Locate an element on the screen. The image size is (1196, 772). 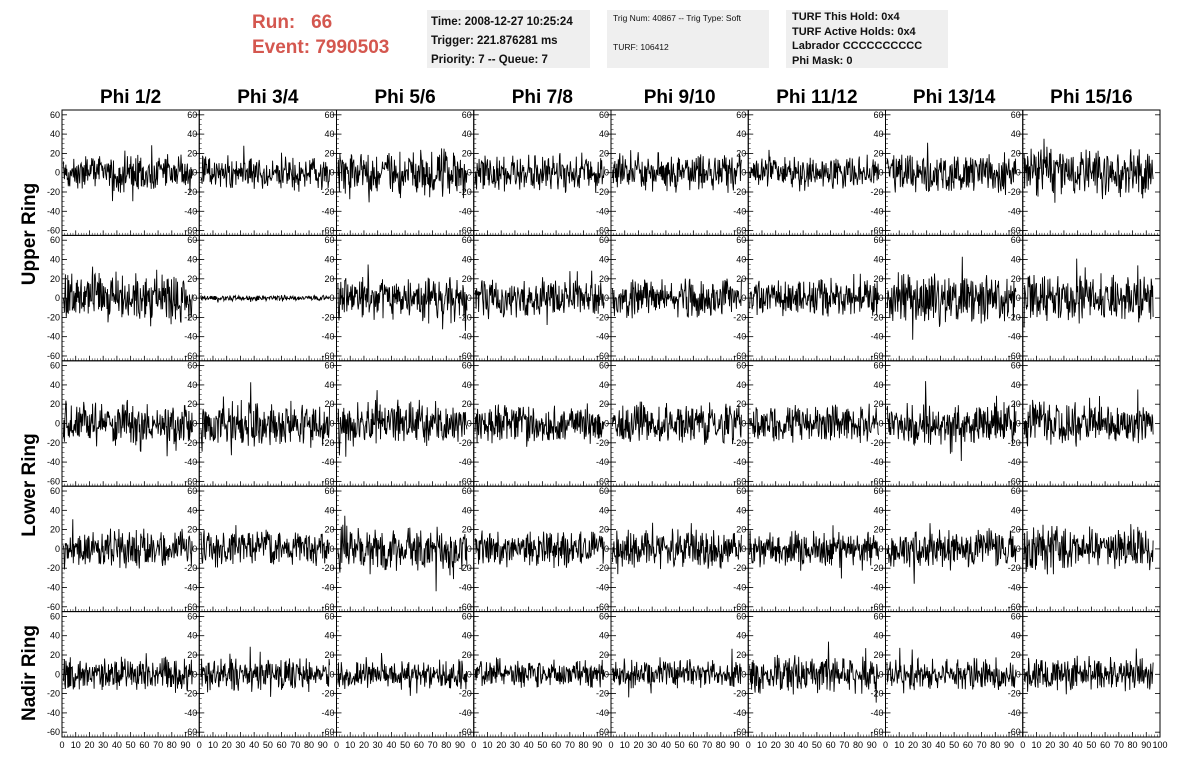
priority-text: Priority: 7 -- Queue: 7 is located at coordinates (489, 60).